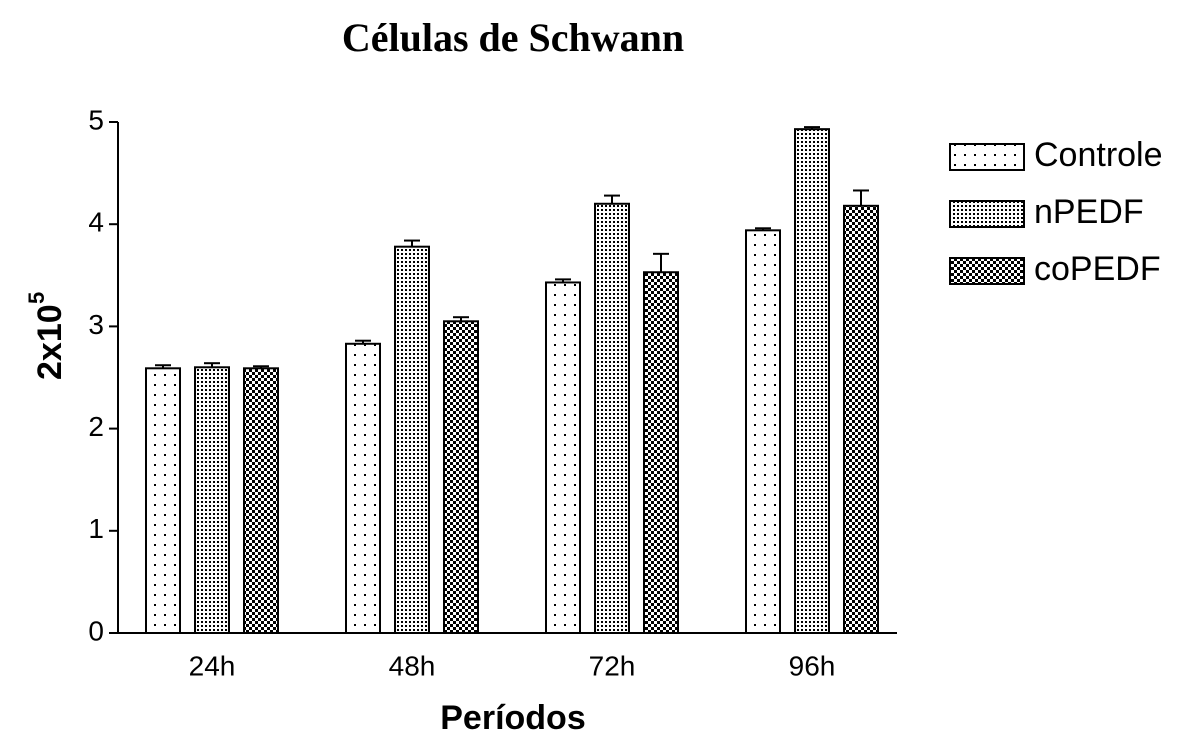 The image size is (1195, 738). What do you see at coordinates (96, 528) in the screenshot?
I see `y-tick-label: 1` at bounding box center [96, 528].